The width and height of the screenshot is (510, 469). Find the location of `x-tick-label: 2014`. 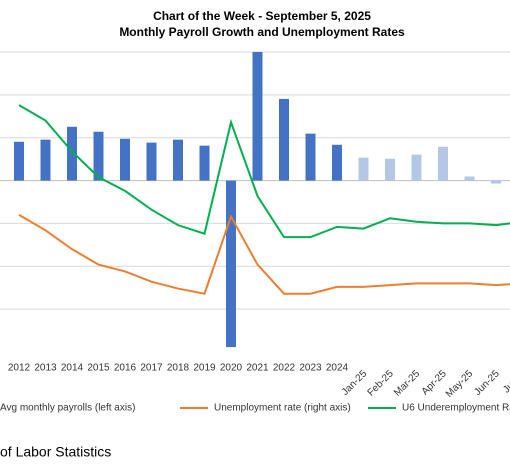

x-tick-label: 2014 is located at coordinates (72, 368).